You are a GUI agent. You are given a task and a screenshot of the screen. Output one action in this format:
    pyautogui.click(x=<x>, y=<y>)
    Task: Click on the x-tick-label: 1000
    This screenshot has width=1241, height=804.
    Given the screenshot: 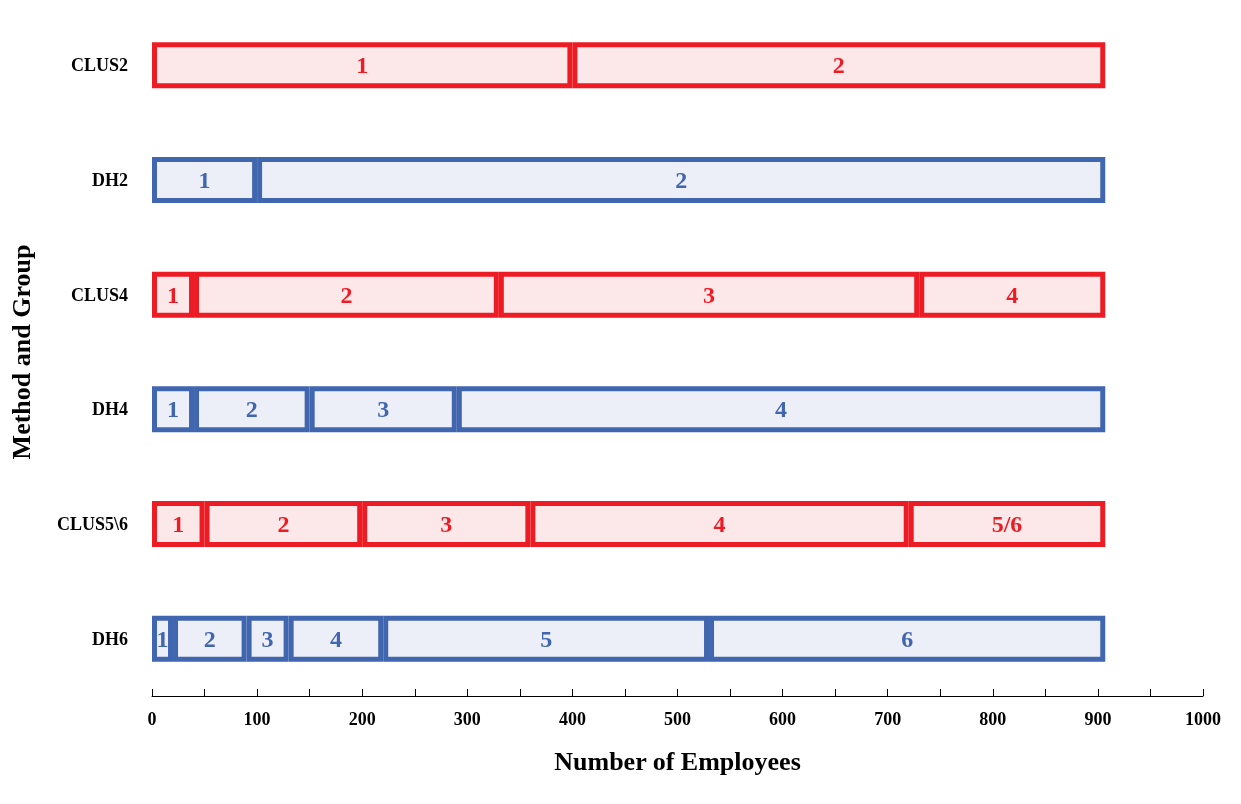 What is the action you would take?
    pyautogui.click(x=1203, y=719)
    